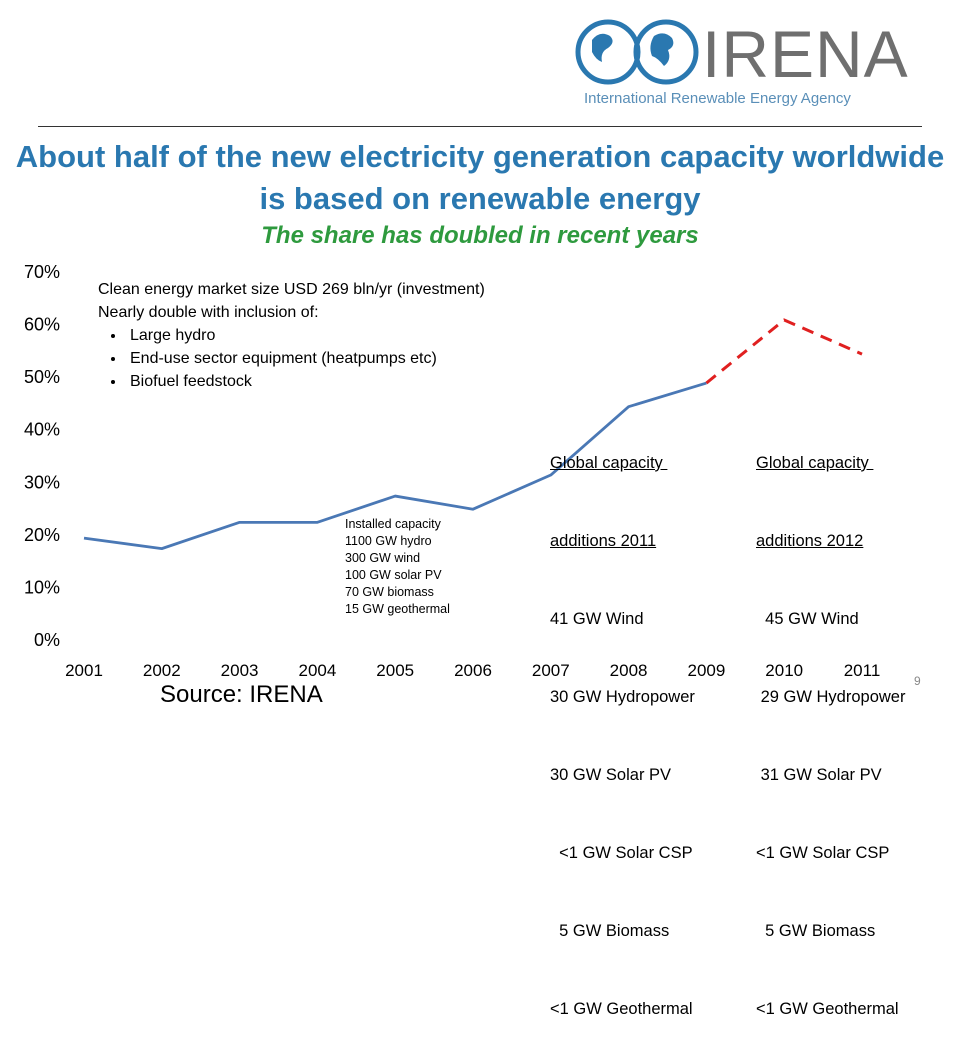  What do you see at coordinates (830, 697) in the screenshot?
I see `additions-2012-line: 29 GW Hydropower` at bounding box center [830, 697].